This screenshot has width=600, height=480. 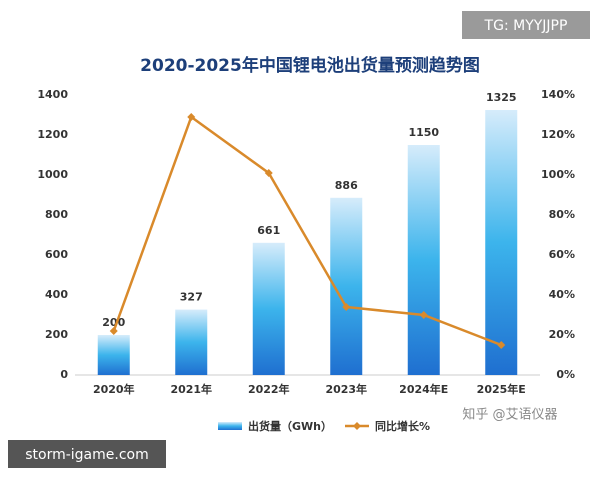 I want to click on legend-label: 出货量（GWh）, so click(x=290, y=426).